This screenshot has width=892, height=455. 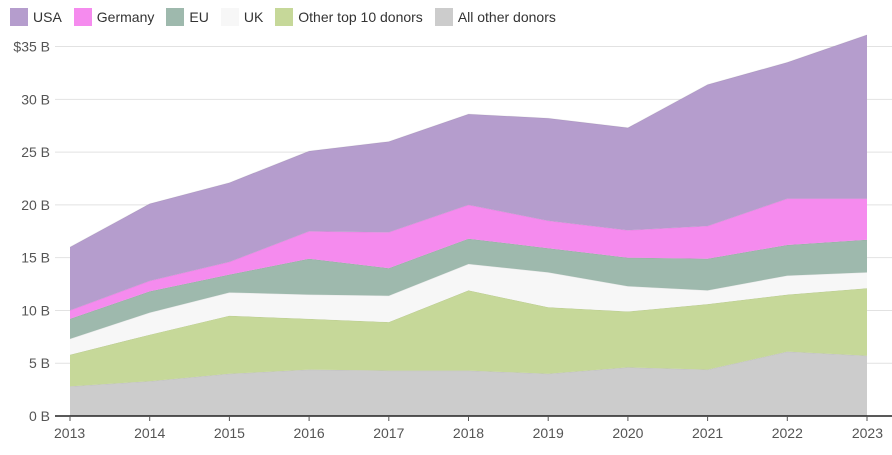 I want to click on legend-item-all-other: All other donors, so click(x=495, y=17).